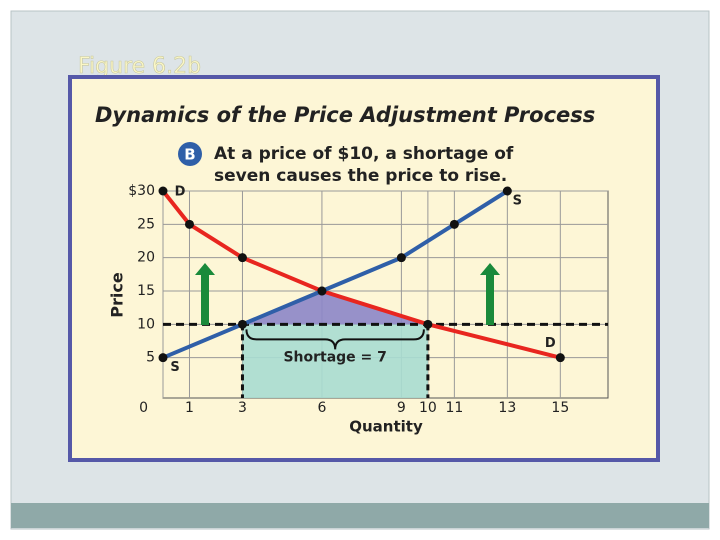 This screenshot has width=720, height=540. Describe the element at coordinates (335, 339) in the screenshot. I see `brace` at that location.